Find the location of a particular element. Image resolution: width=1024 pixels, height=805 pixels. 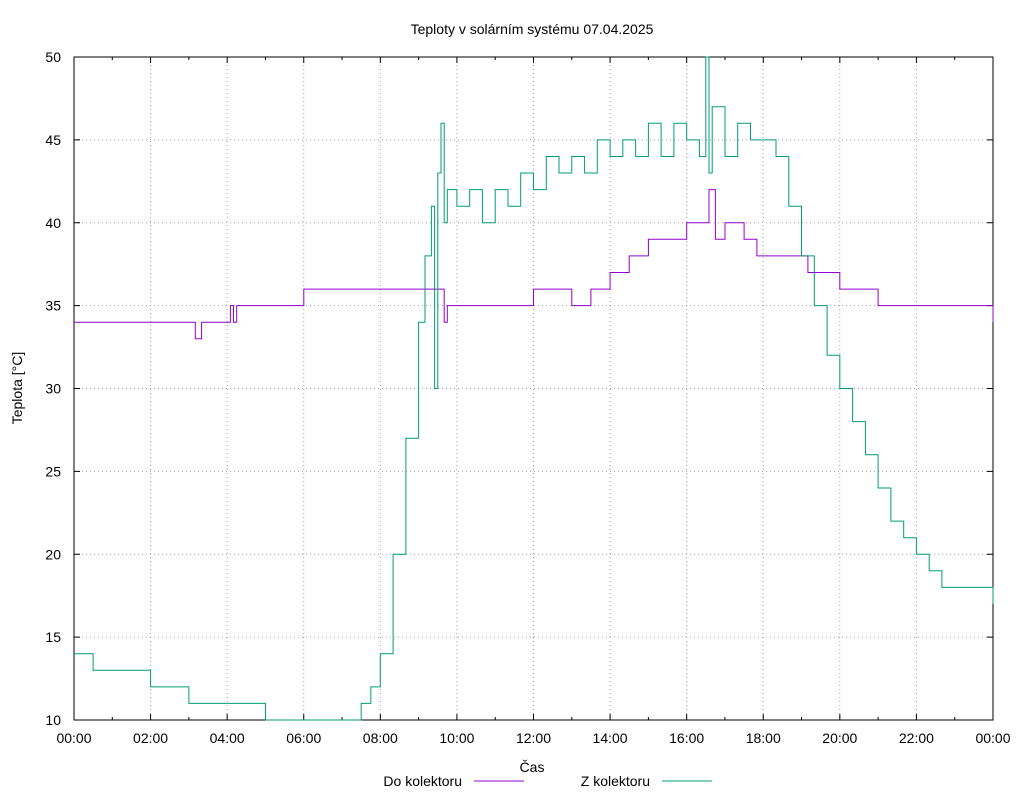

x-tick-label: 10:00 is located at coordinates (456, 738).